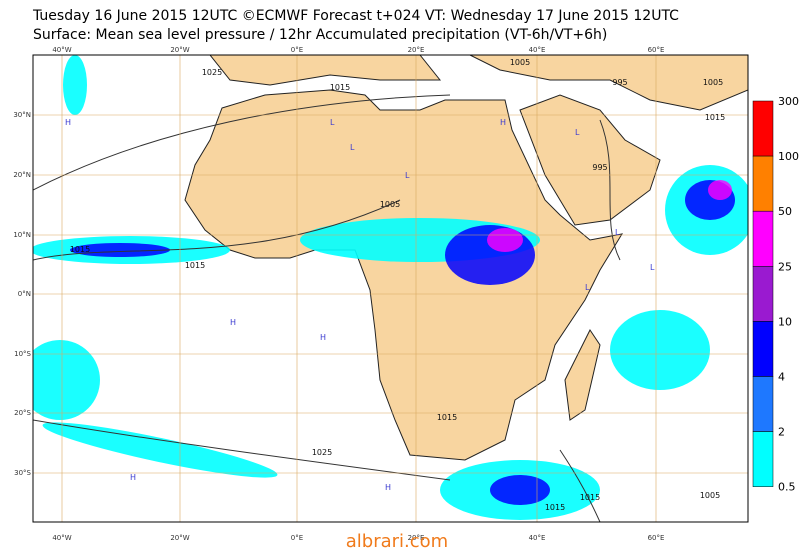 Image resolution: width=805 pixels, height=554 pixels. Describe the element at coordinates (785, 266) in the screenshot. I see `colorbar-label: 25` at that location.